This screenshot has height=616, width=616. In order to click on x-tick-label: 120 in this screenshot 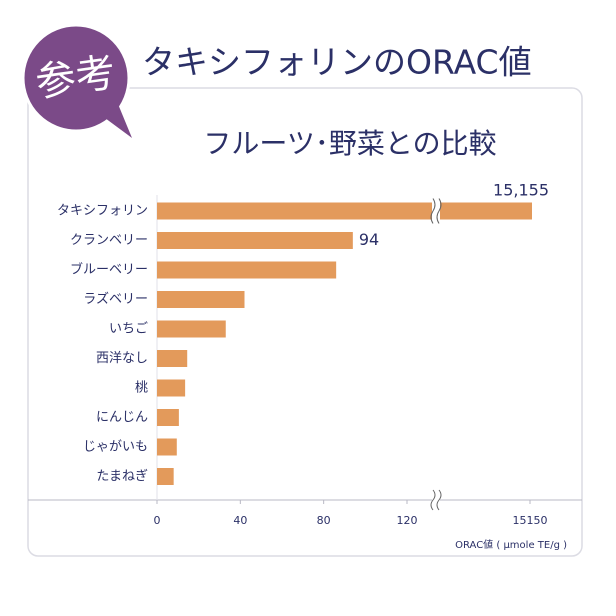, I will do `click(407, 520)`.